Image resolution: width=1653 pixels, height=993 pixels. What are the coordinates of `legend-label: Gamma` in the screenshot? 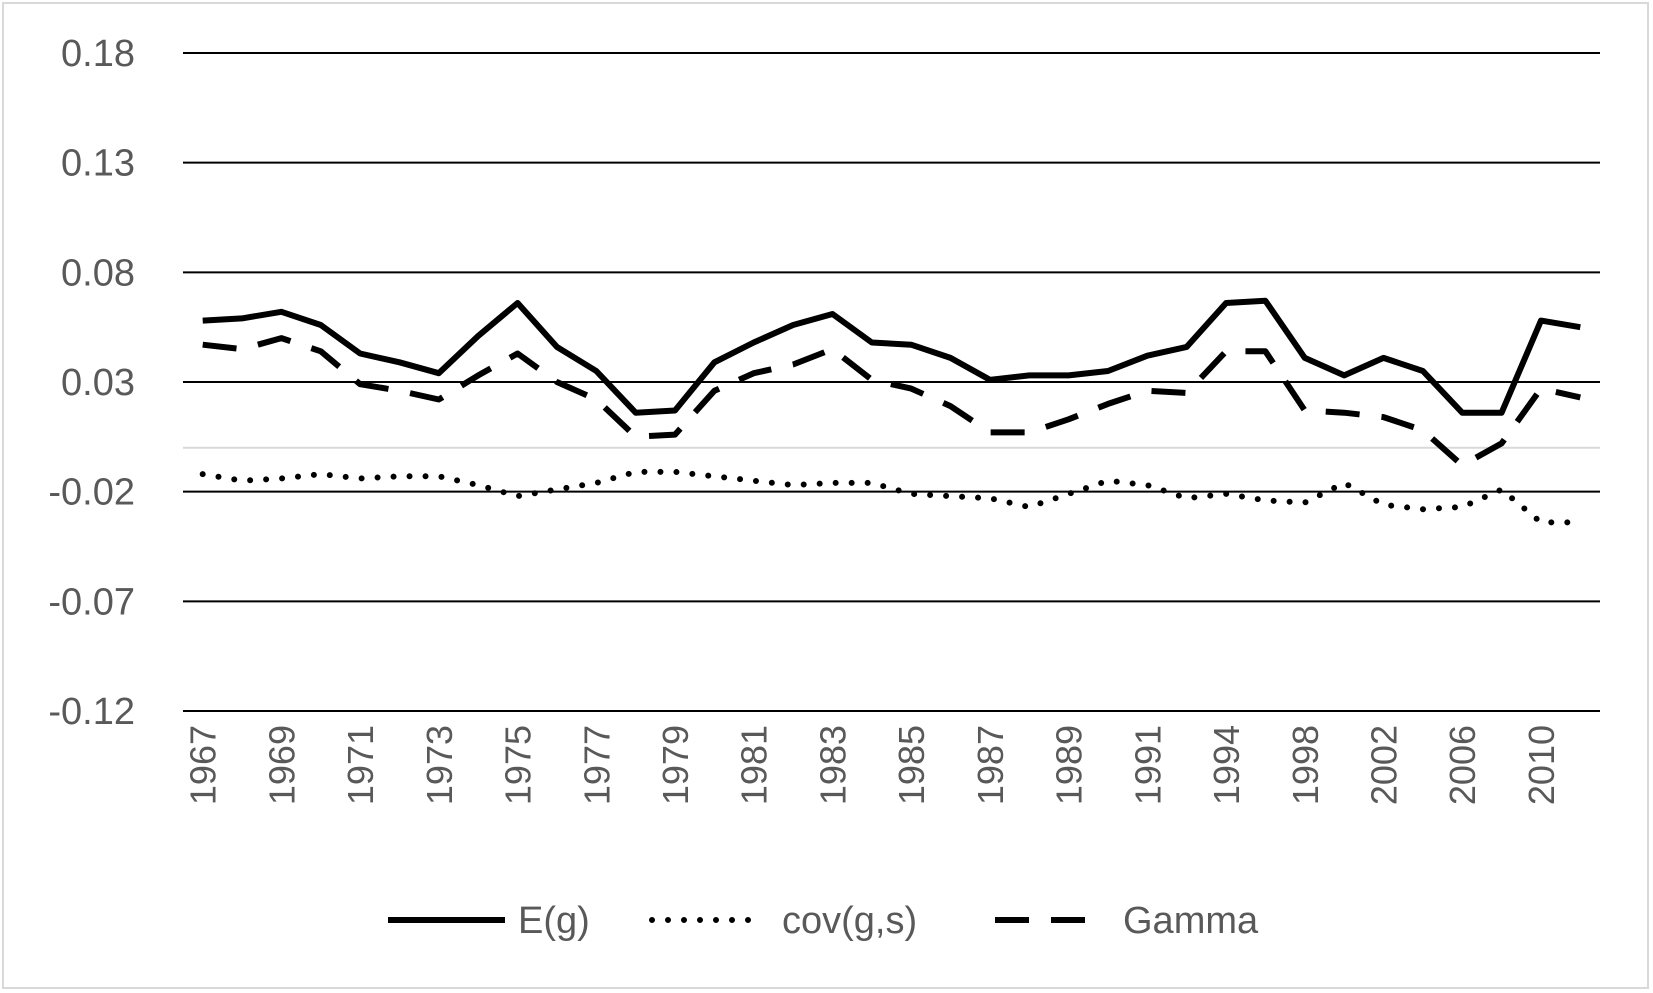 It's located at (1191, 921).